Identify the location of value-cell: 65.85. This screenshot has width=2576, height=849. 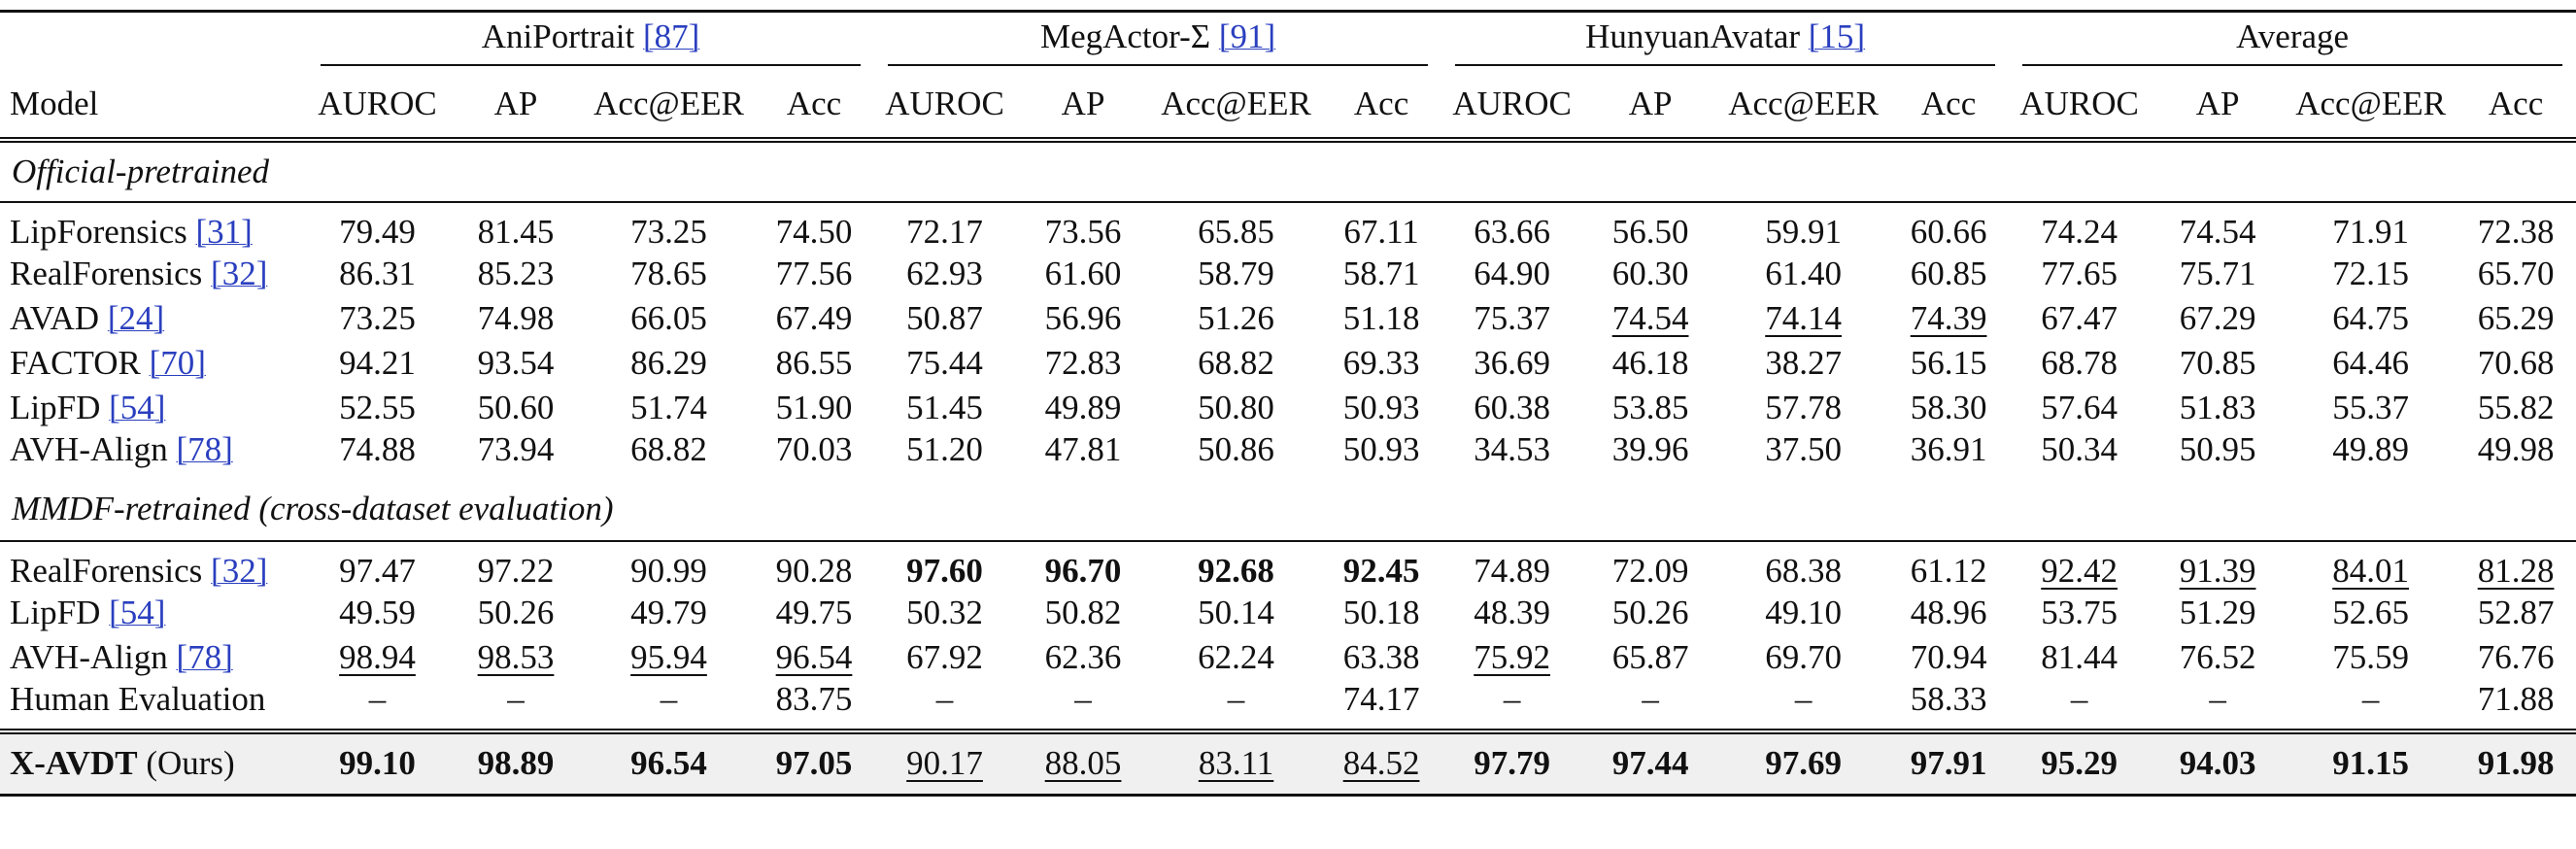
(1236, 227).